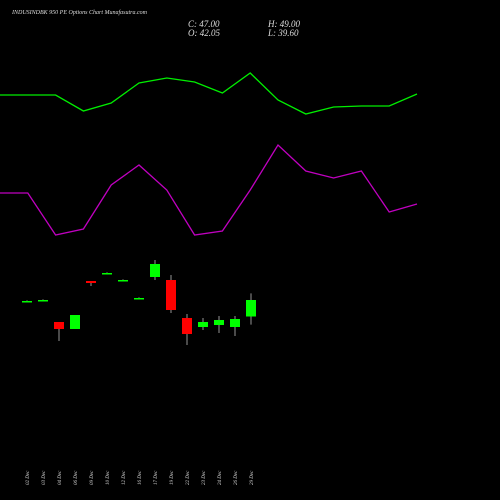  I want to click on x-tick-label: 24 Dec, so click(220, 477).